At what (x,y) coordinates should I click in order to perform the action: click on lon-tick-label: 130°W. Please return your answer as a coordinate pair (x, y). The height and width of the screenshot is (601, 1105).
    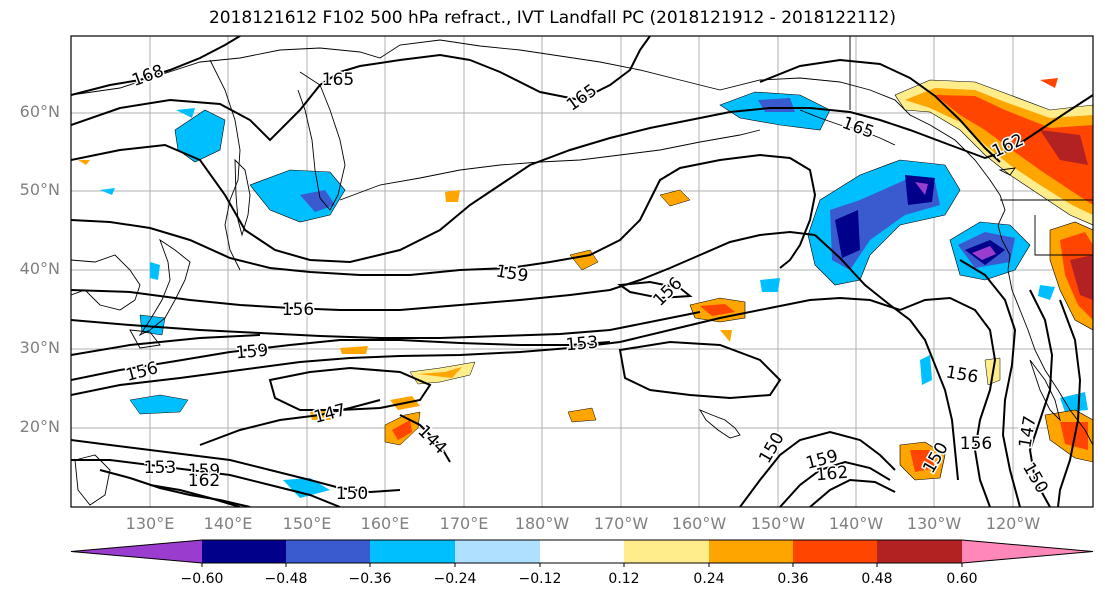
    Looking at the image, I should click on (934, 523).